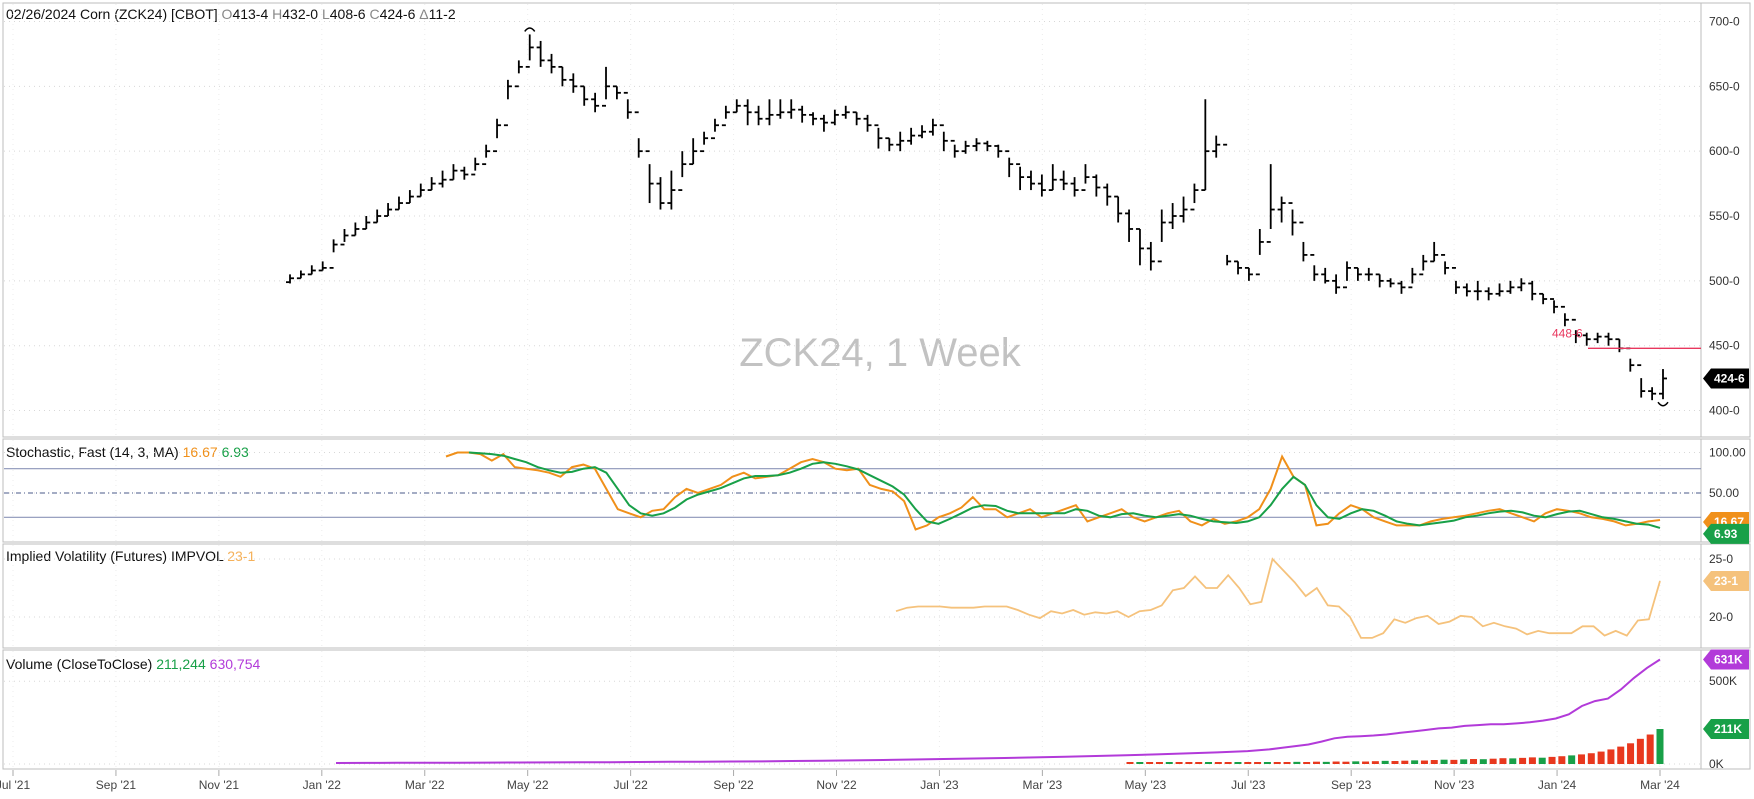  Describe the element at coordinates (1053, 491) in the screenshot. I see `stoch-series-k` at that location.